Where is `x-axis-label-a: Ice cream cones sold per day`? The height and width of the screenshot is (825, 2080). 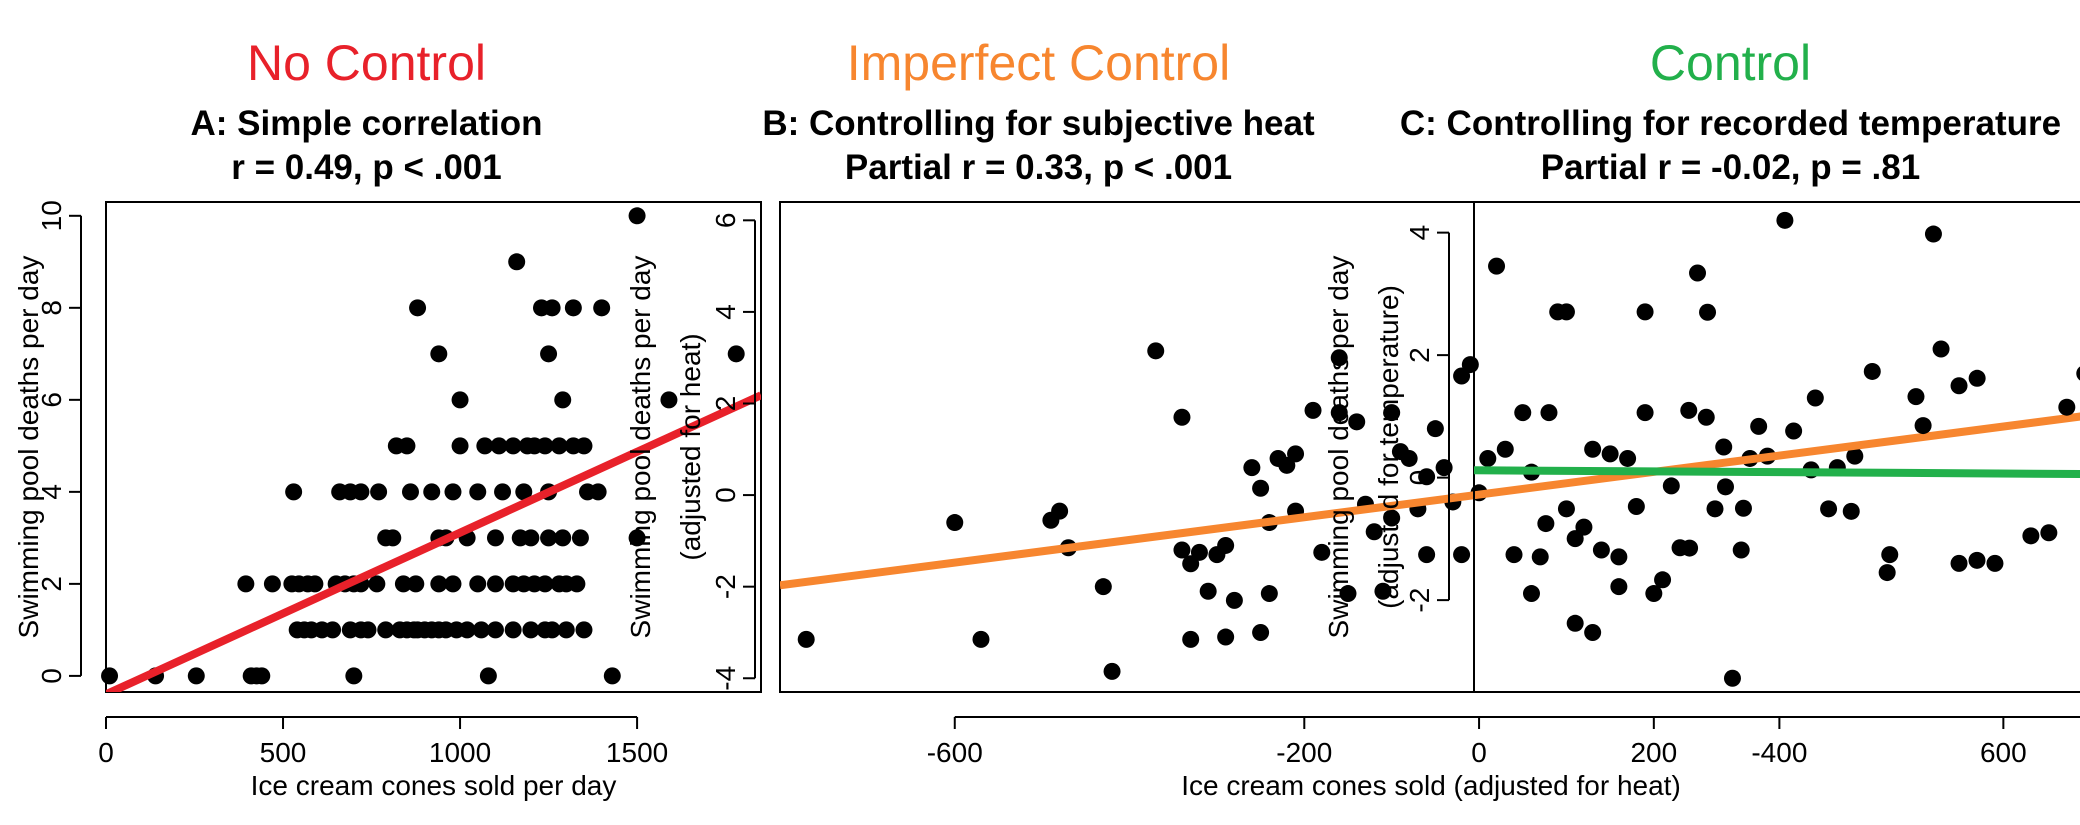 x-axis-label-a: Ice cream cones sold per day is located at coordinates (434, 785).